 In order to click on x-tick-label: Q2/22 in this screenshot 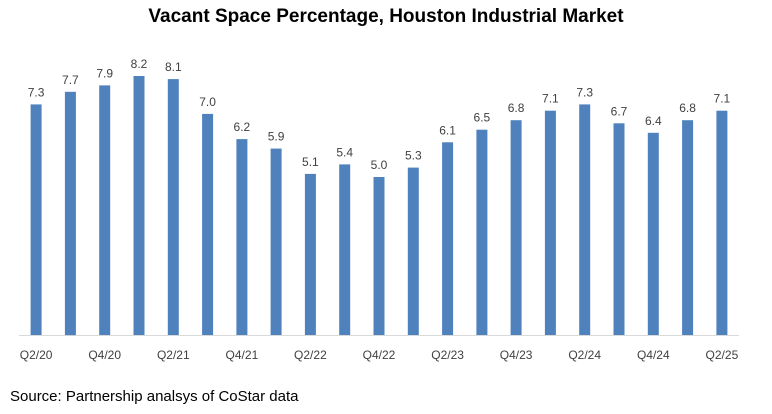, I will do `click(310, 355)`.